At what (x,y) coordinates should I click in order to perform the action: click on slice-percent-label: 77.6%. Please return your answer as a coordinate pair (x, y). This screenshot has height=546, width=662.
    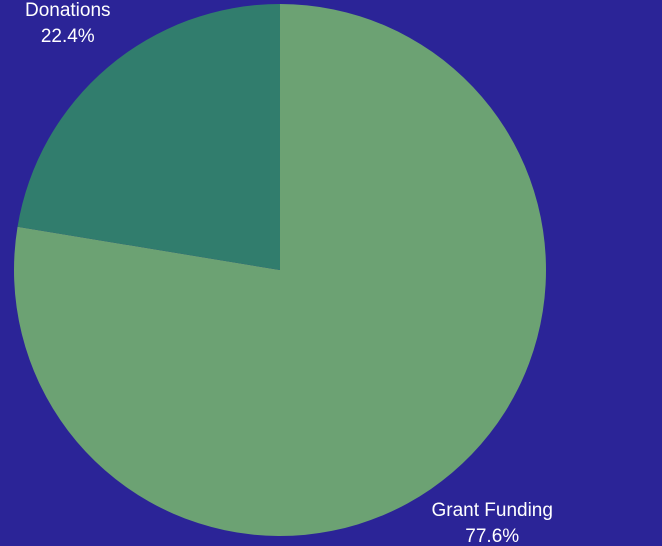
    Looking at the image, I should click on (492, 536).